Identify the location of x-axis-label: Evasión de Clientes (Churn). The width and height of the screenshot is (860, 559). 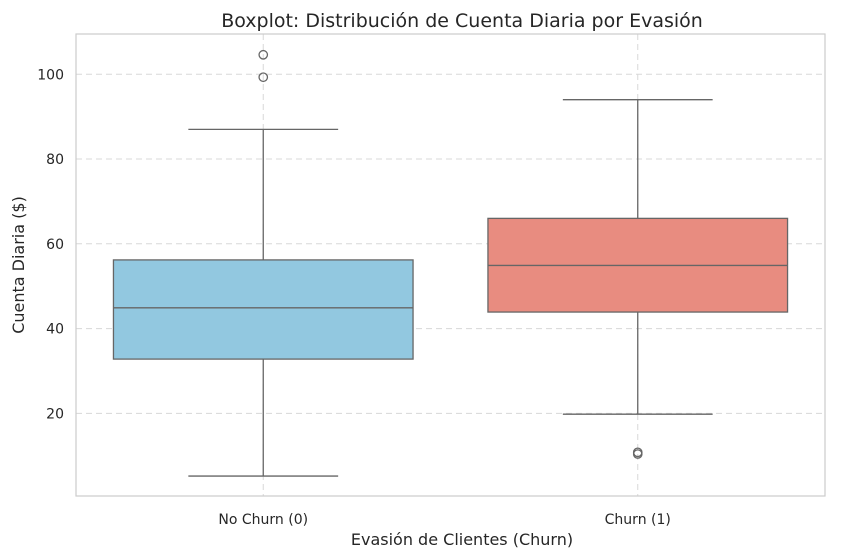
(462, 539).